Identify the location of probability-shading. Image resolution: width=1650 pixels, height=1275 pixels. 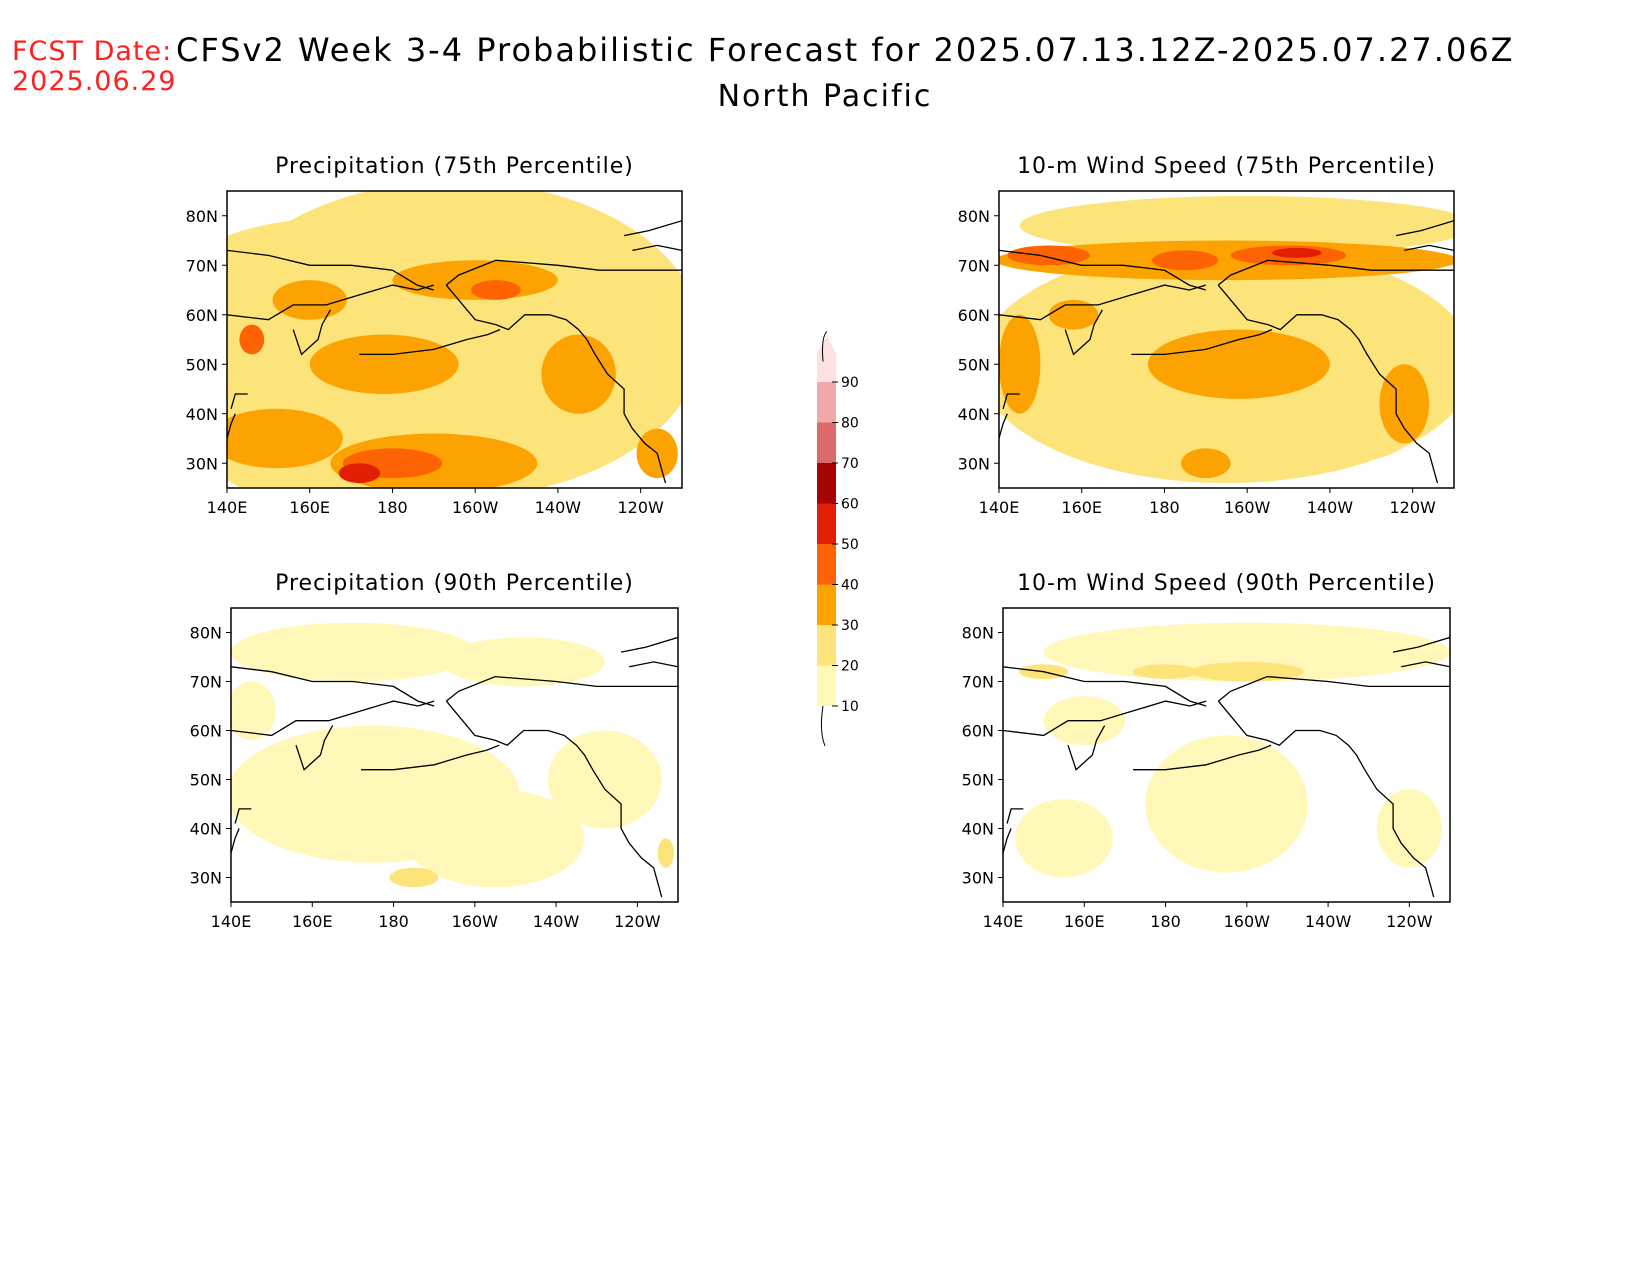
(452, 755).